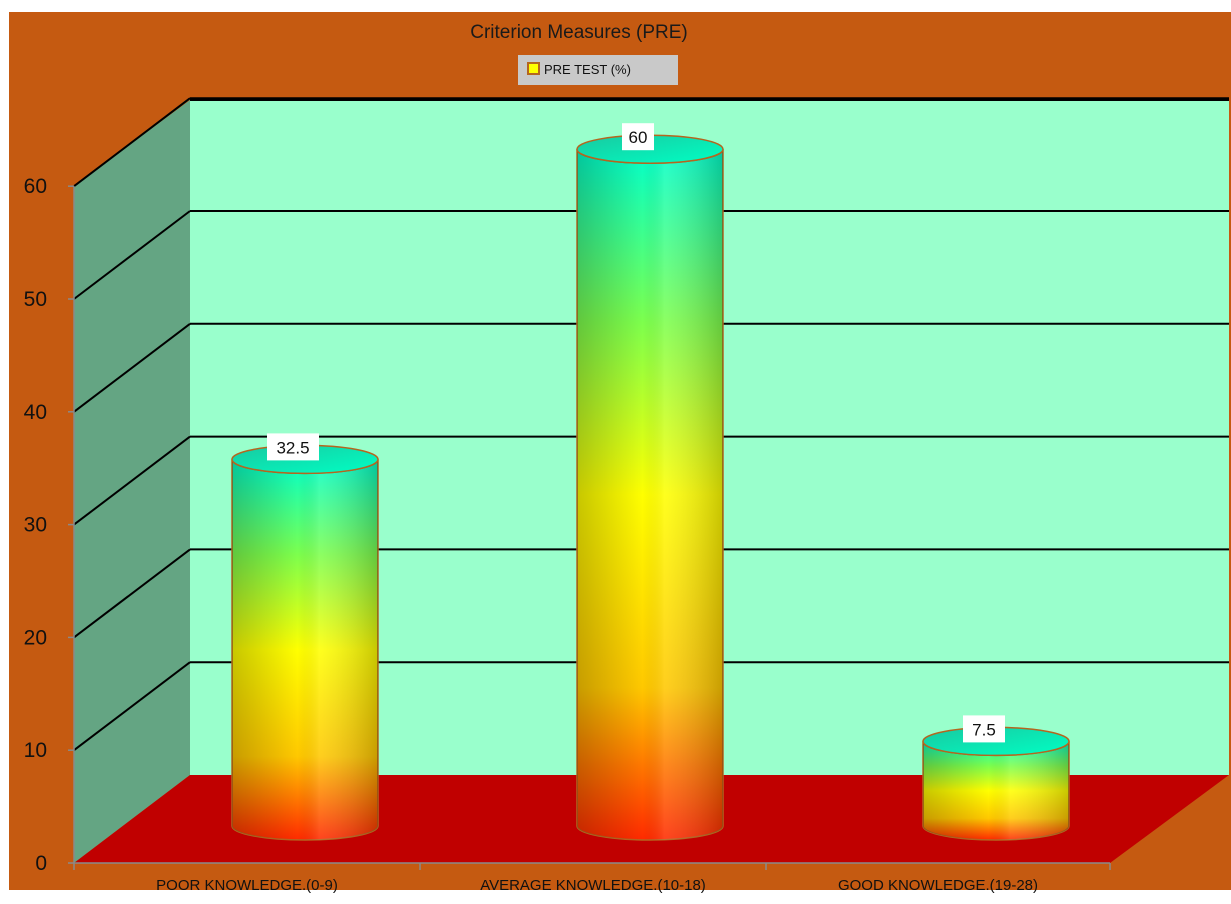 The width and height of the screenshot is (1231, 904). I want to click on data-label: 7.5, so click(984, 729).